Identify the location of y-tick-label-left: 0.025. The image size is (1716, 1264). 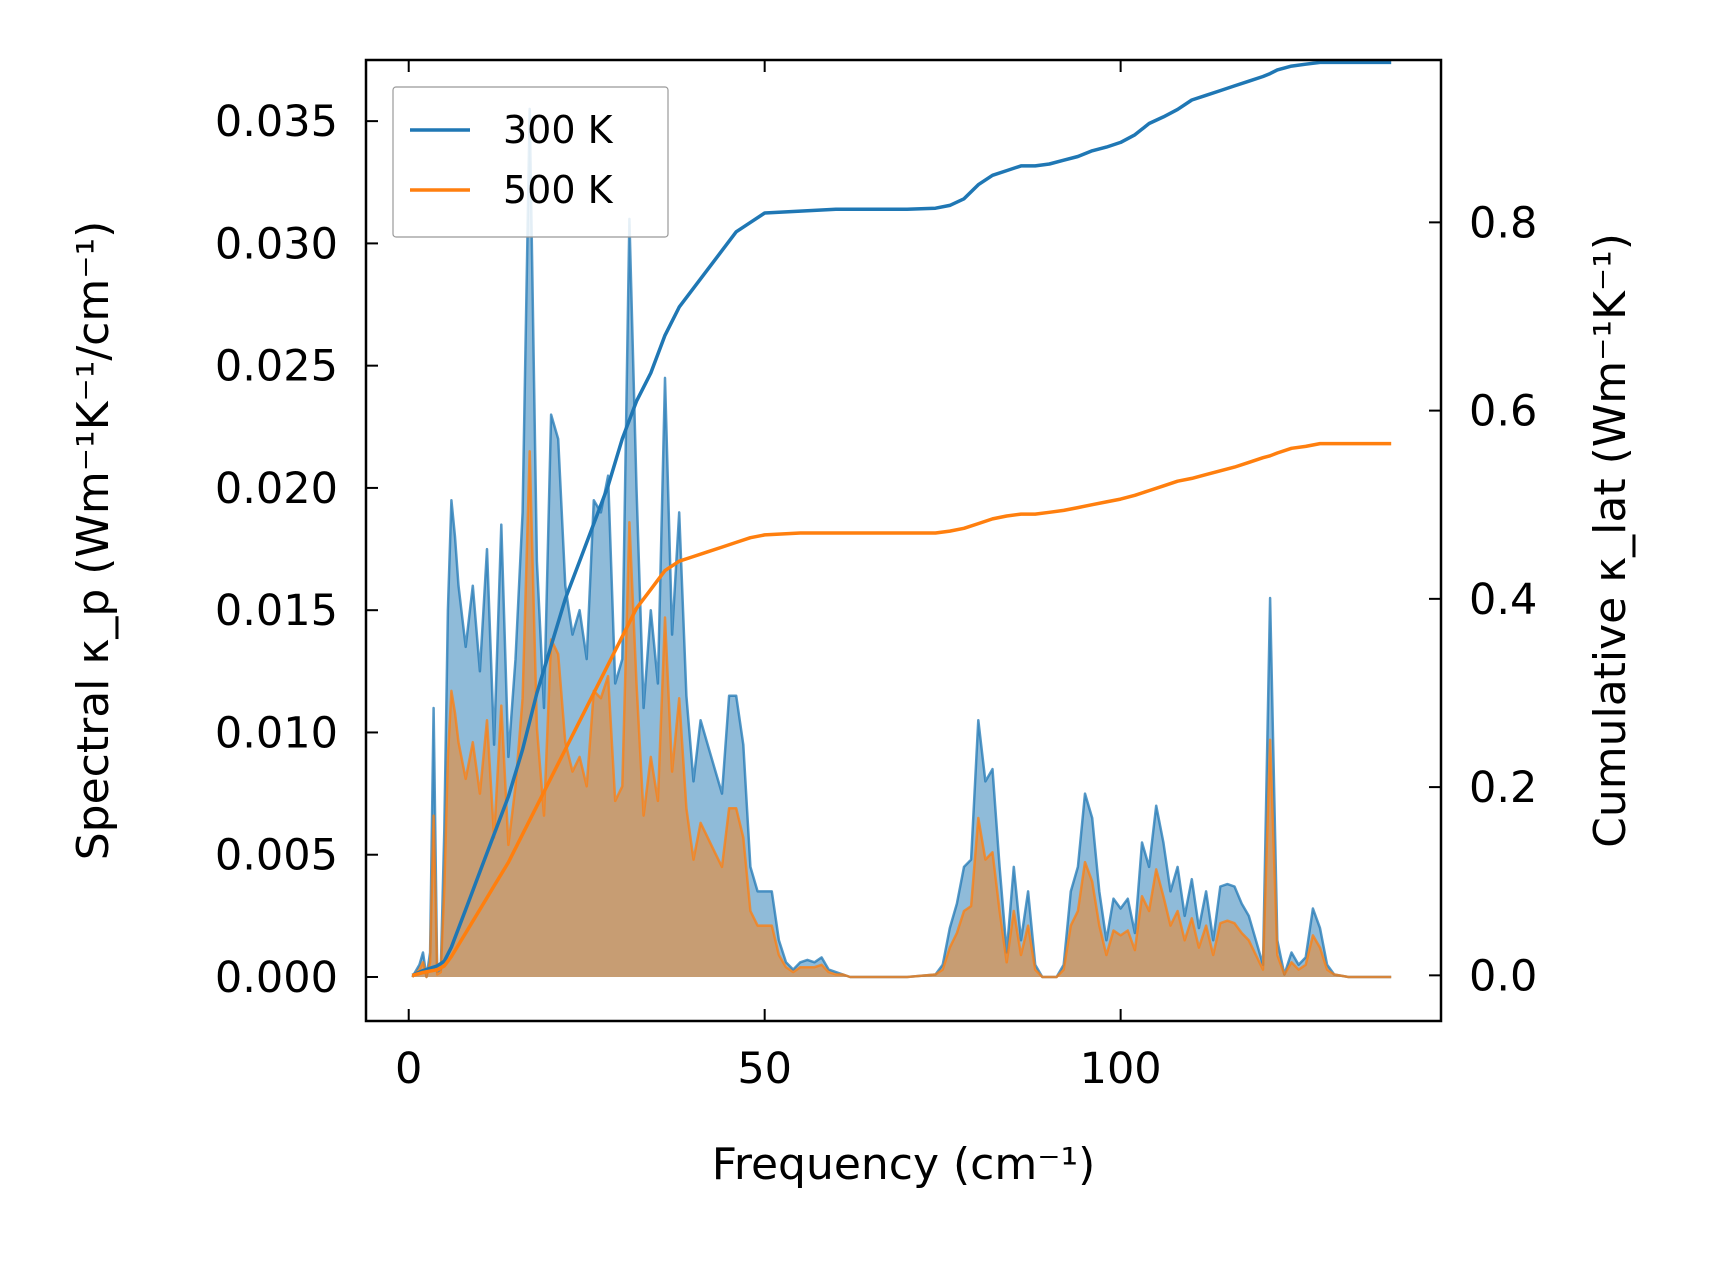
(276, 367).